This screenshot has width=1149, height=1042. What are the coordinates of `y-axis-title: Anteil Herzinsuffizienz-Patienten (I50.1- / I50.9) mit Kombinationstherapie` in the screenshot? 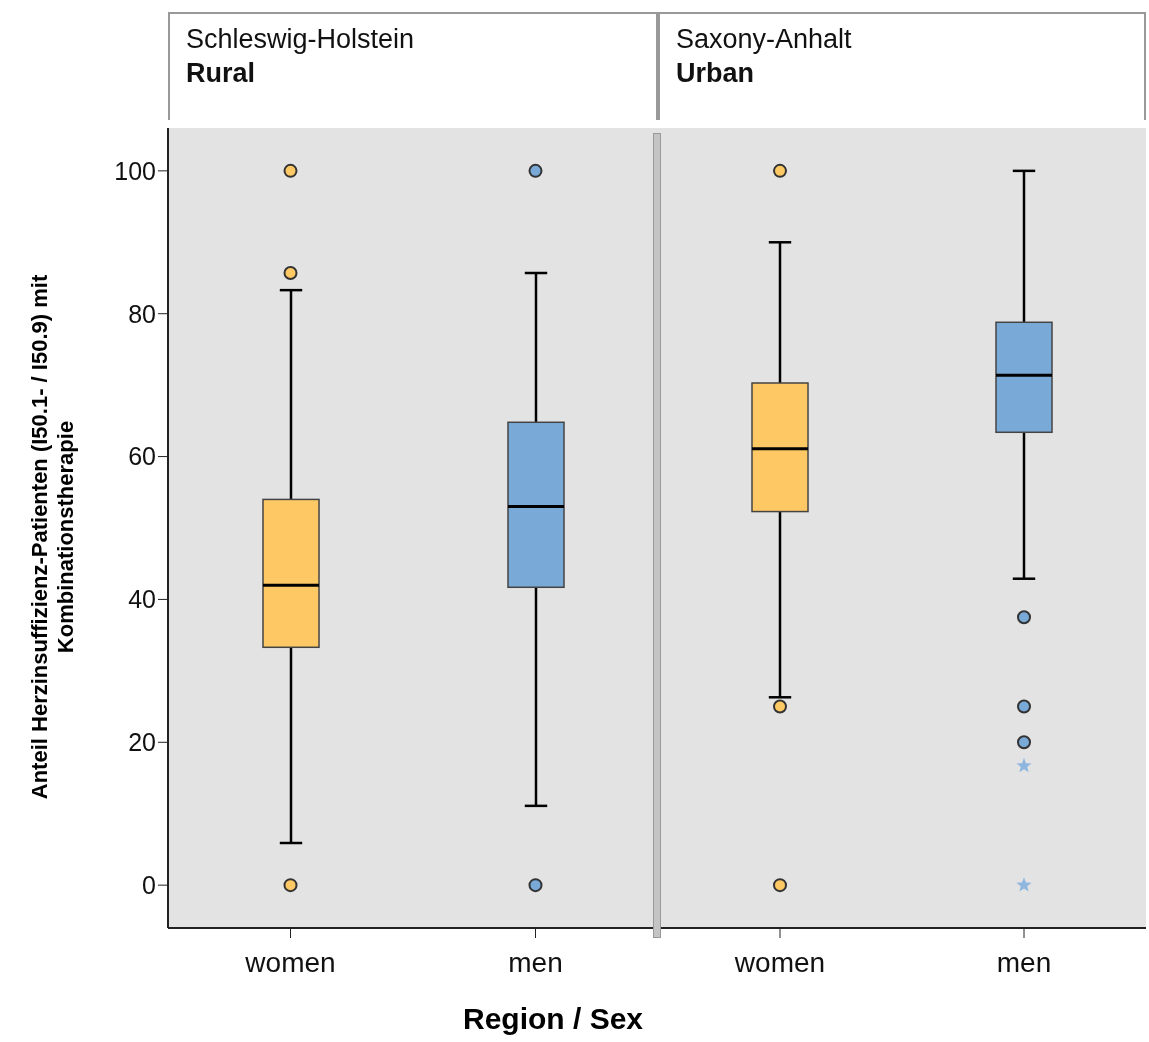 It's located at (53, 537).